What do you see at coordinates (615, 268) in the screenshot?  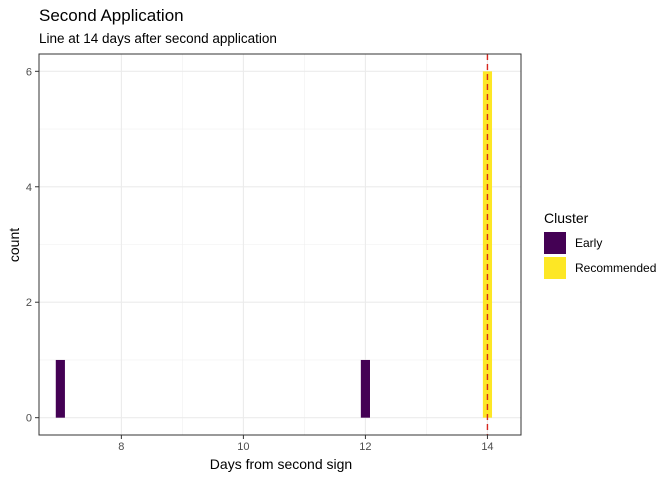 I see `legend-label-recommended: Recommended` at bounding box center [615, 268].